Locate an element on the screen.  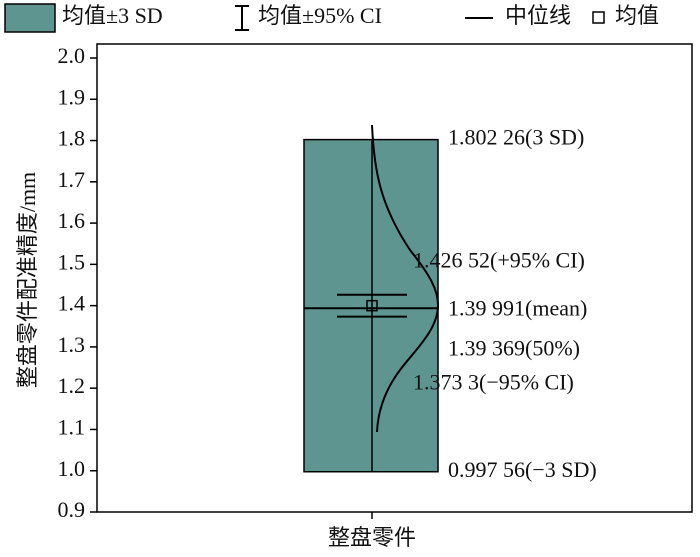
y-tick-label: 1.2 is located at coordinates (72, 385).